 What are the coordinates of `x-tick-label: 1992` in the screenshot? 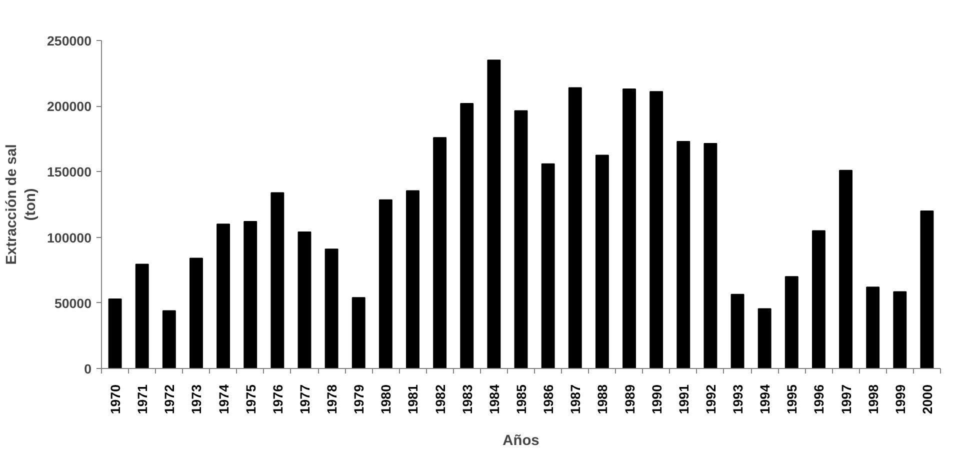 It's located at (710, 399).